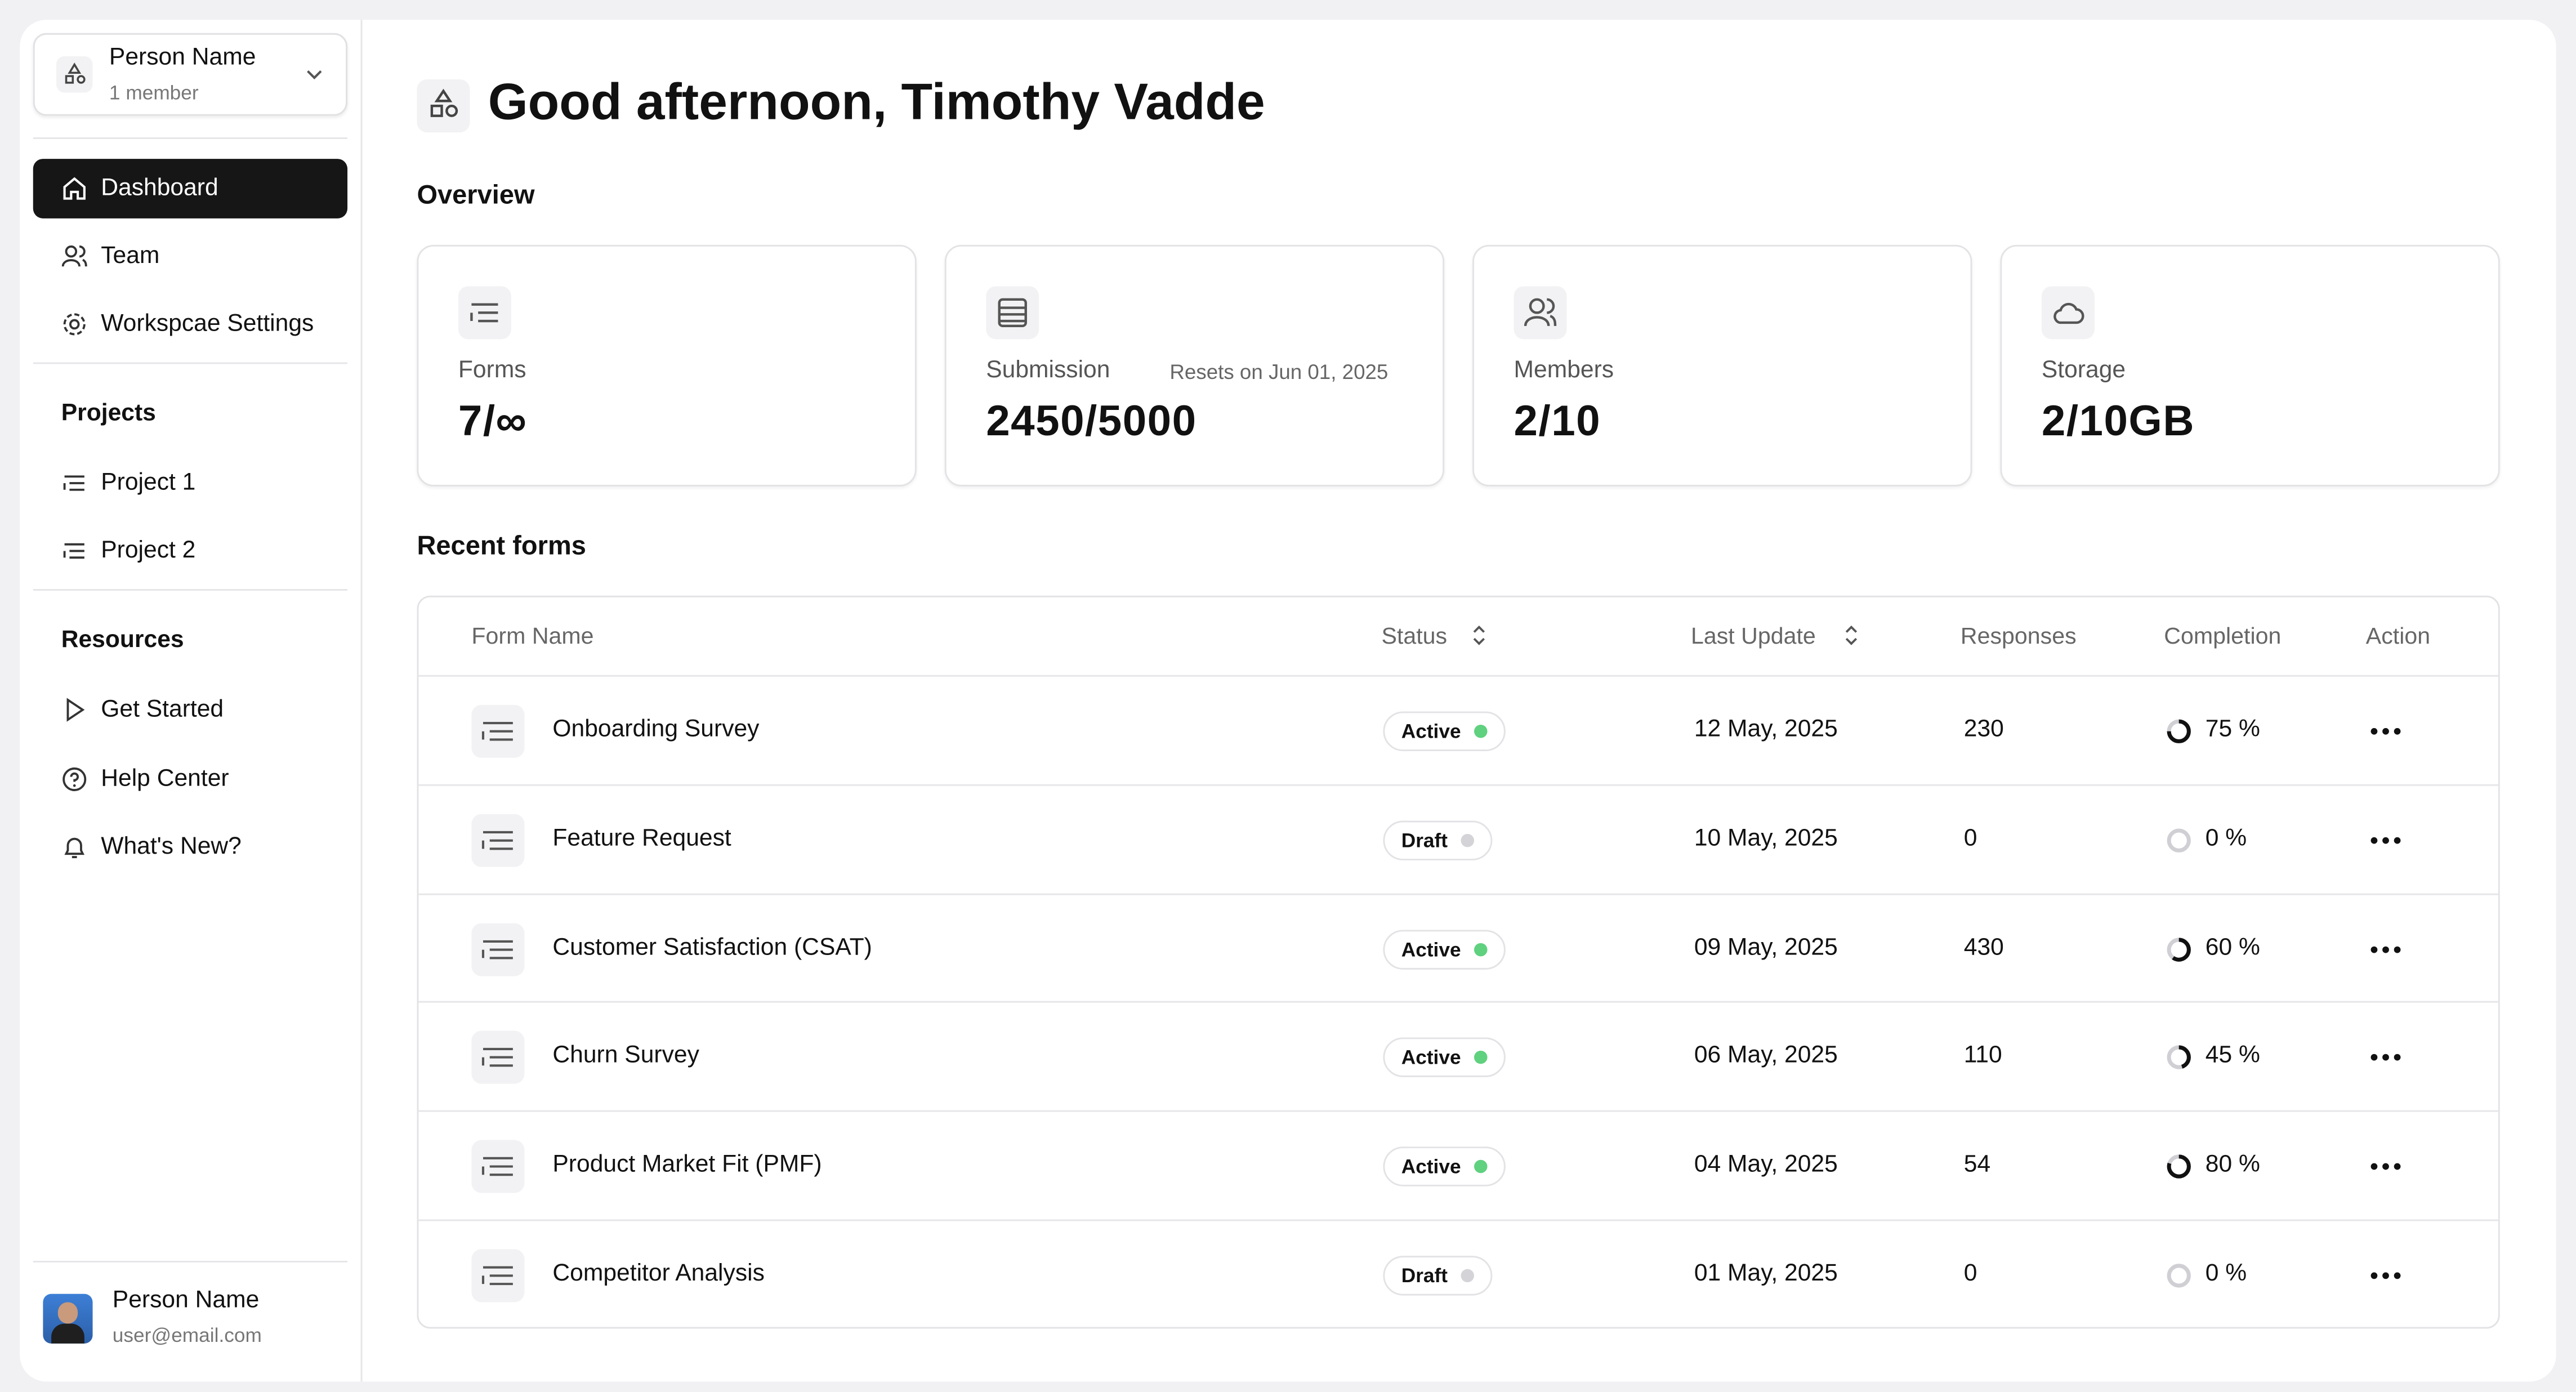 The image size is (2576, 1392). I want to click on avatar-body, so click(67, 1333).